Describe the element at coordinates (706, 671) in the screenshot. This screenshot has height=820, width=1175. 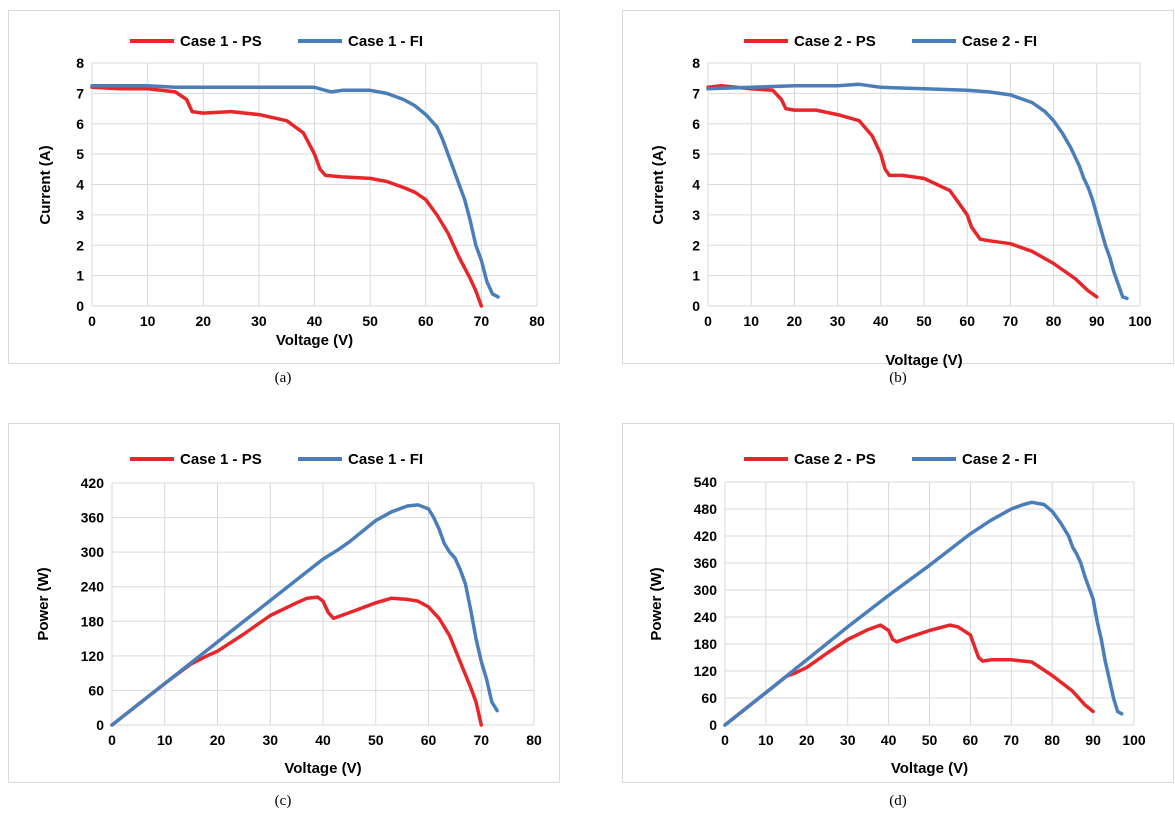
I see `y-tick-label: 120` at that location.